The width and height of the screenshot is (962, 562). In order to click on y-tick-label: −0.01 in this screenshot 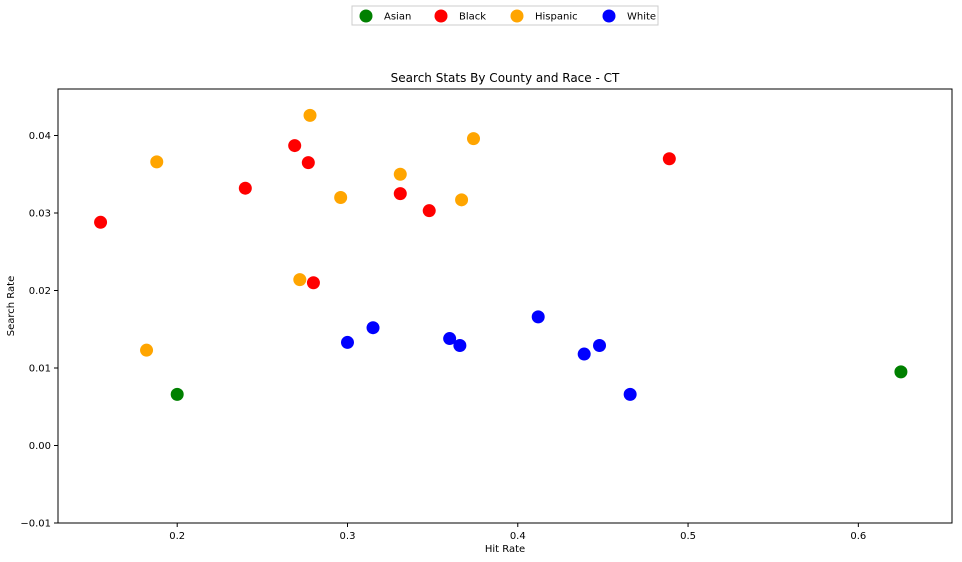, I will do `click(35, 524)`.